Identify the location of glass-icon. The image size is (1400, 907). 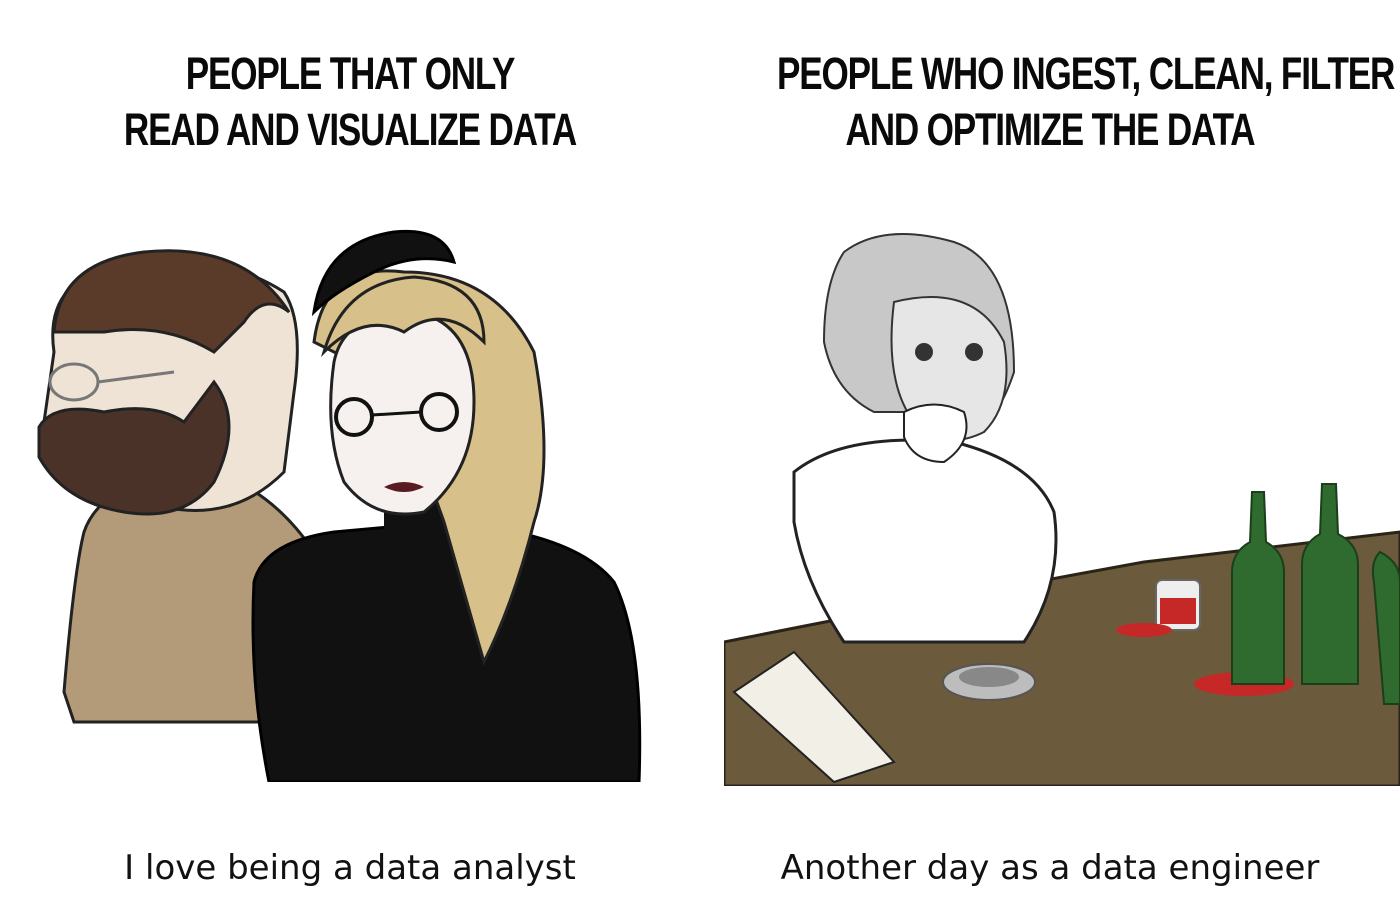
(1178, 605).